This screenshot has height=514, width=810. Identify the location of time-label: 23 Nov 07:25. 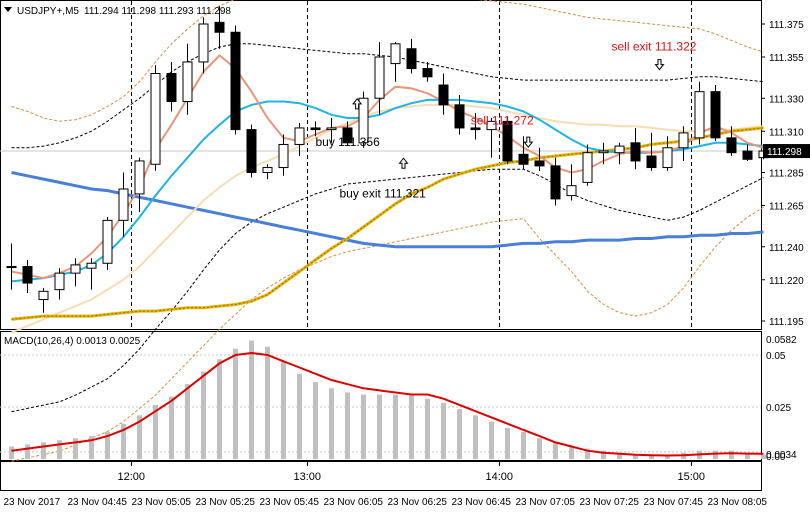
(610, 502).